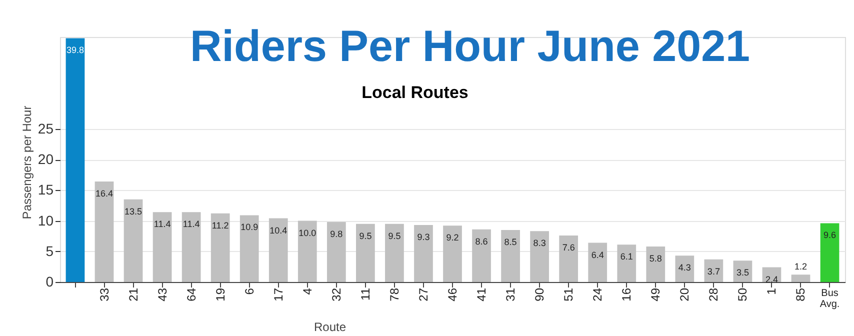 The height and width of the screenshot is (336, 854). I want to click on x-tick-label: 33, so click(104, 295).